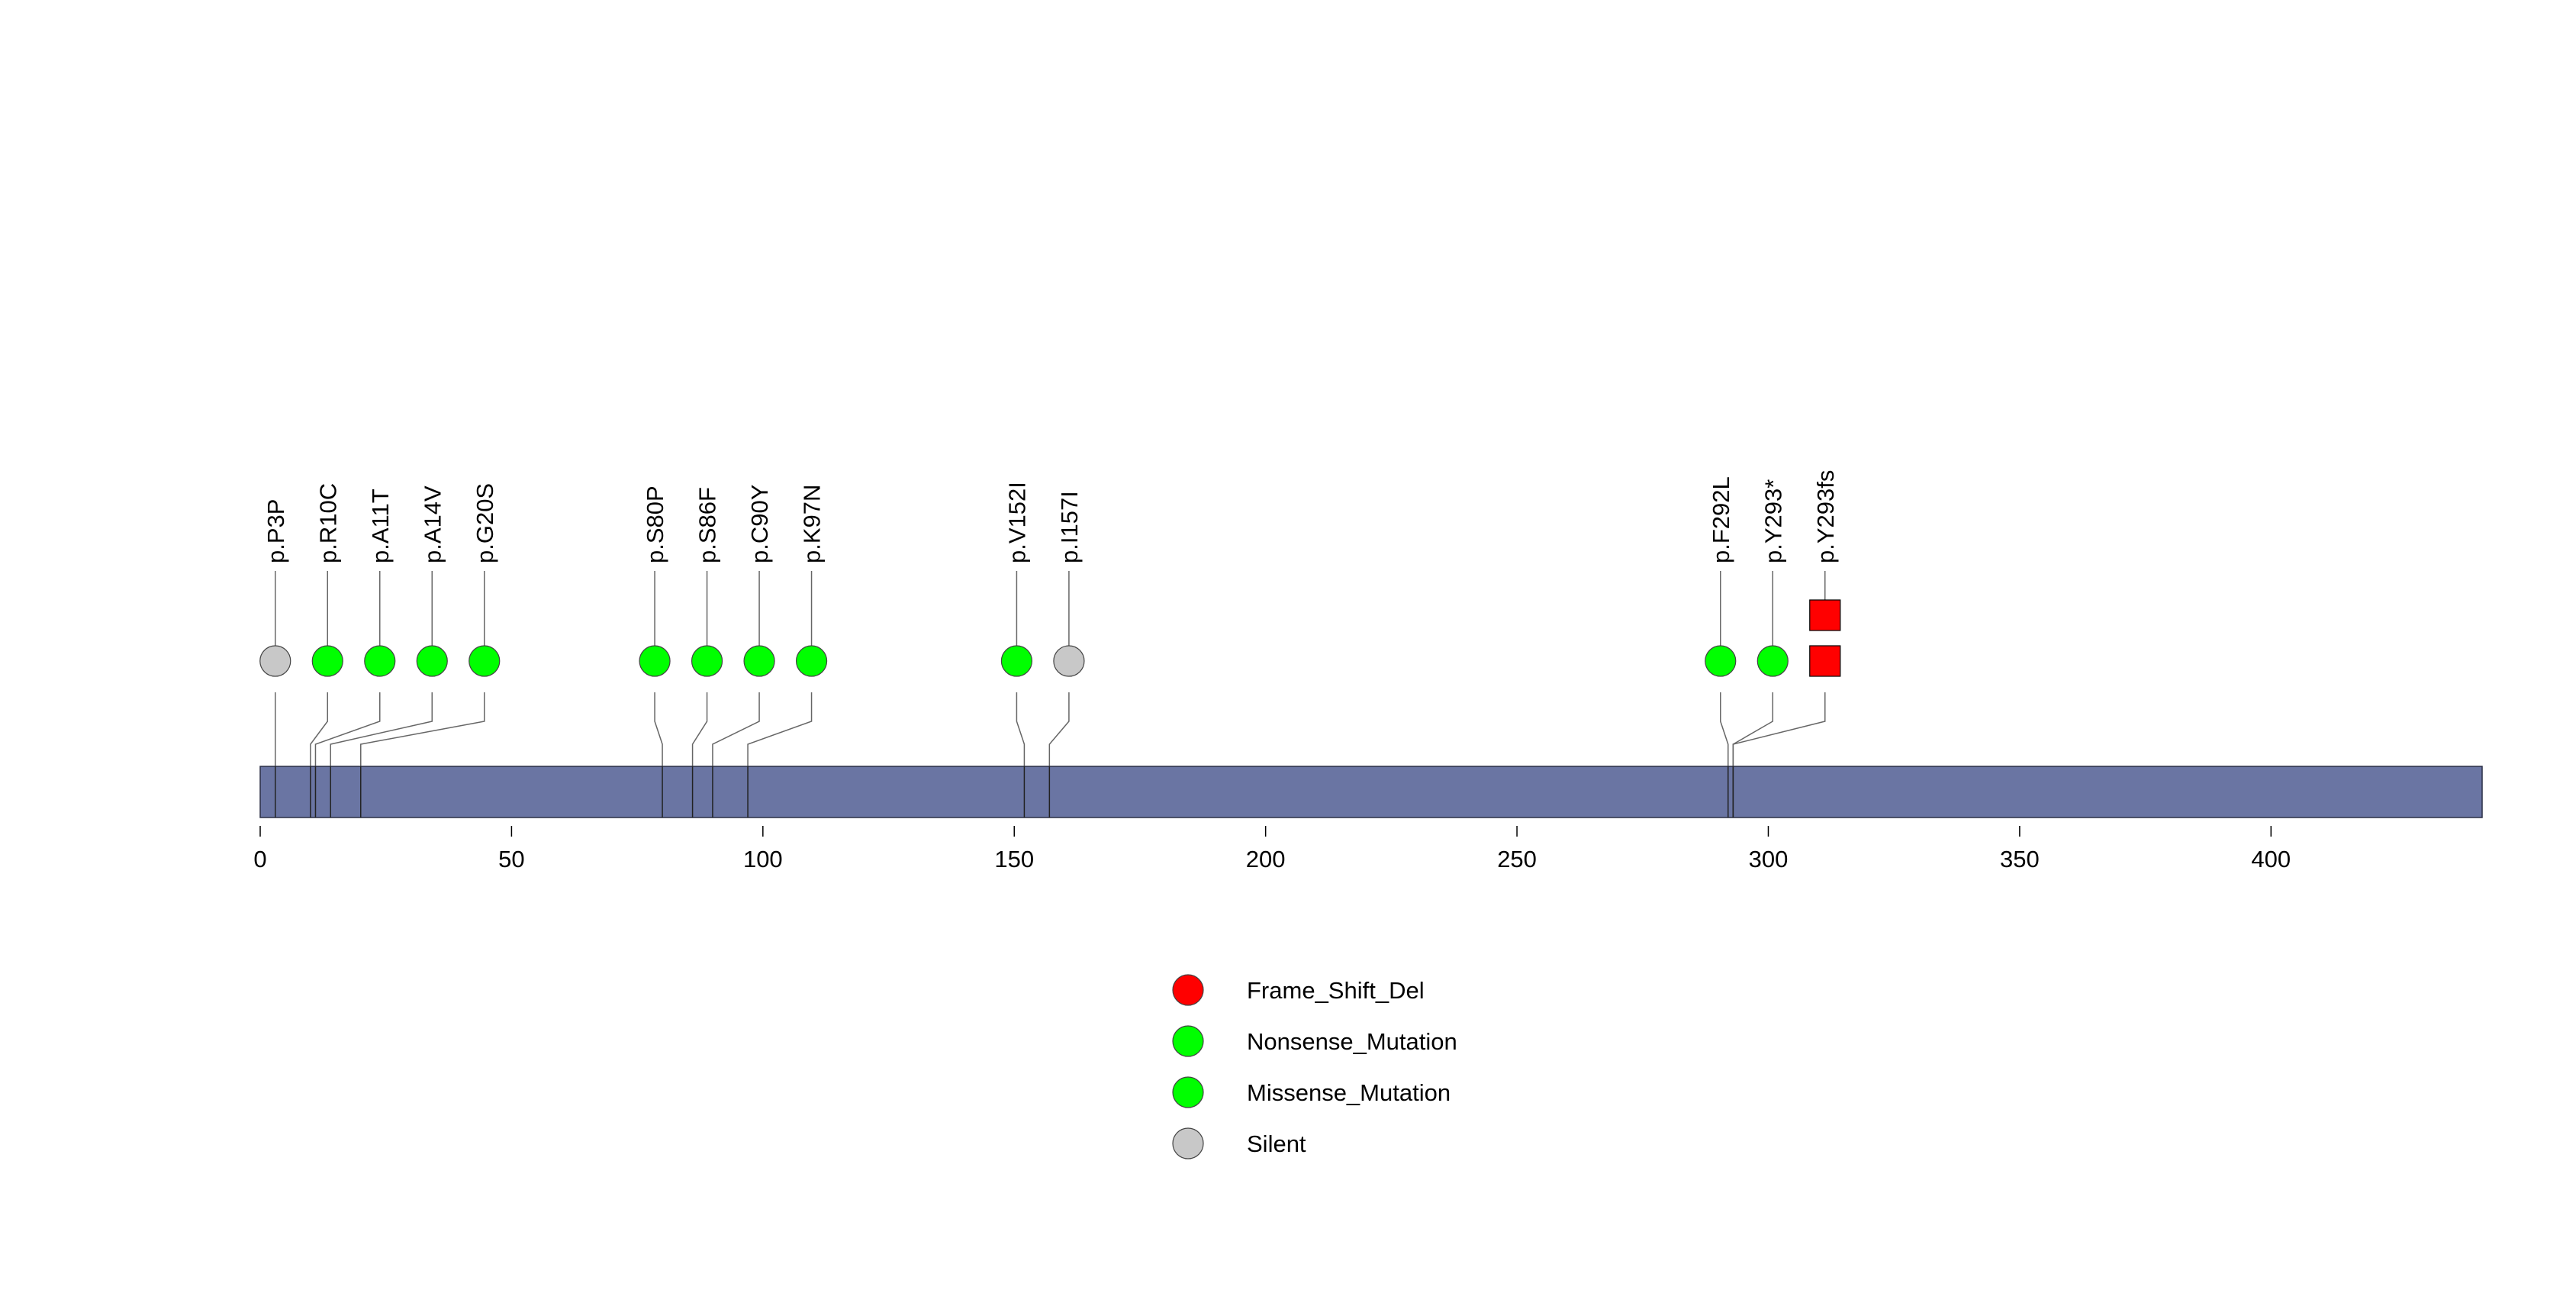 The height and width of the screenshot is (1290, 2576). I want to click on mutation-markers, so click(1050, 638).